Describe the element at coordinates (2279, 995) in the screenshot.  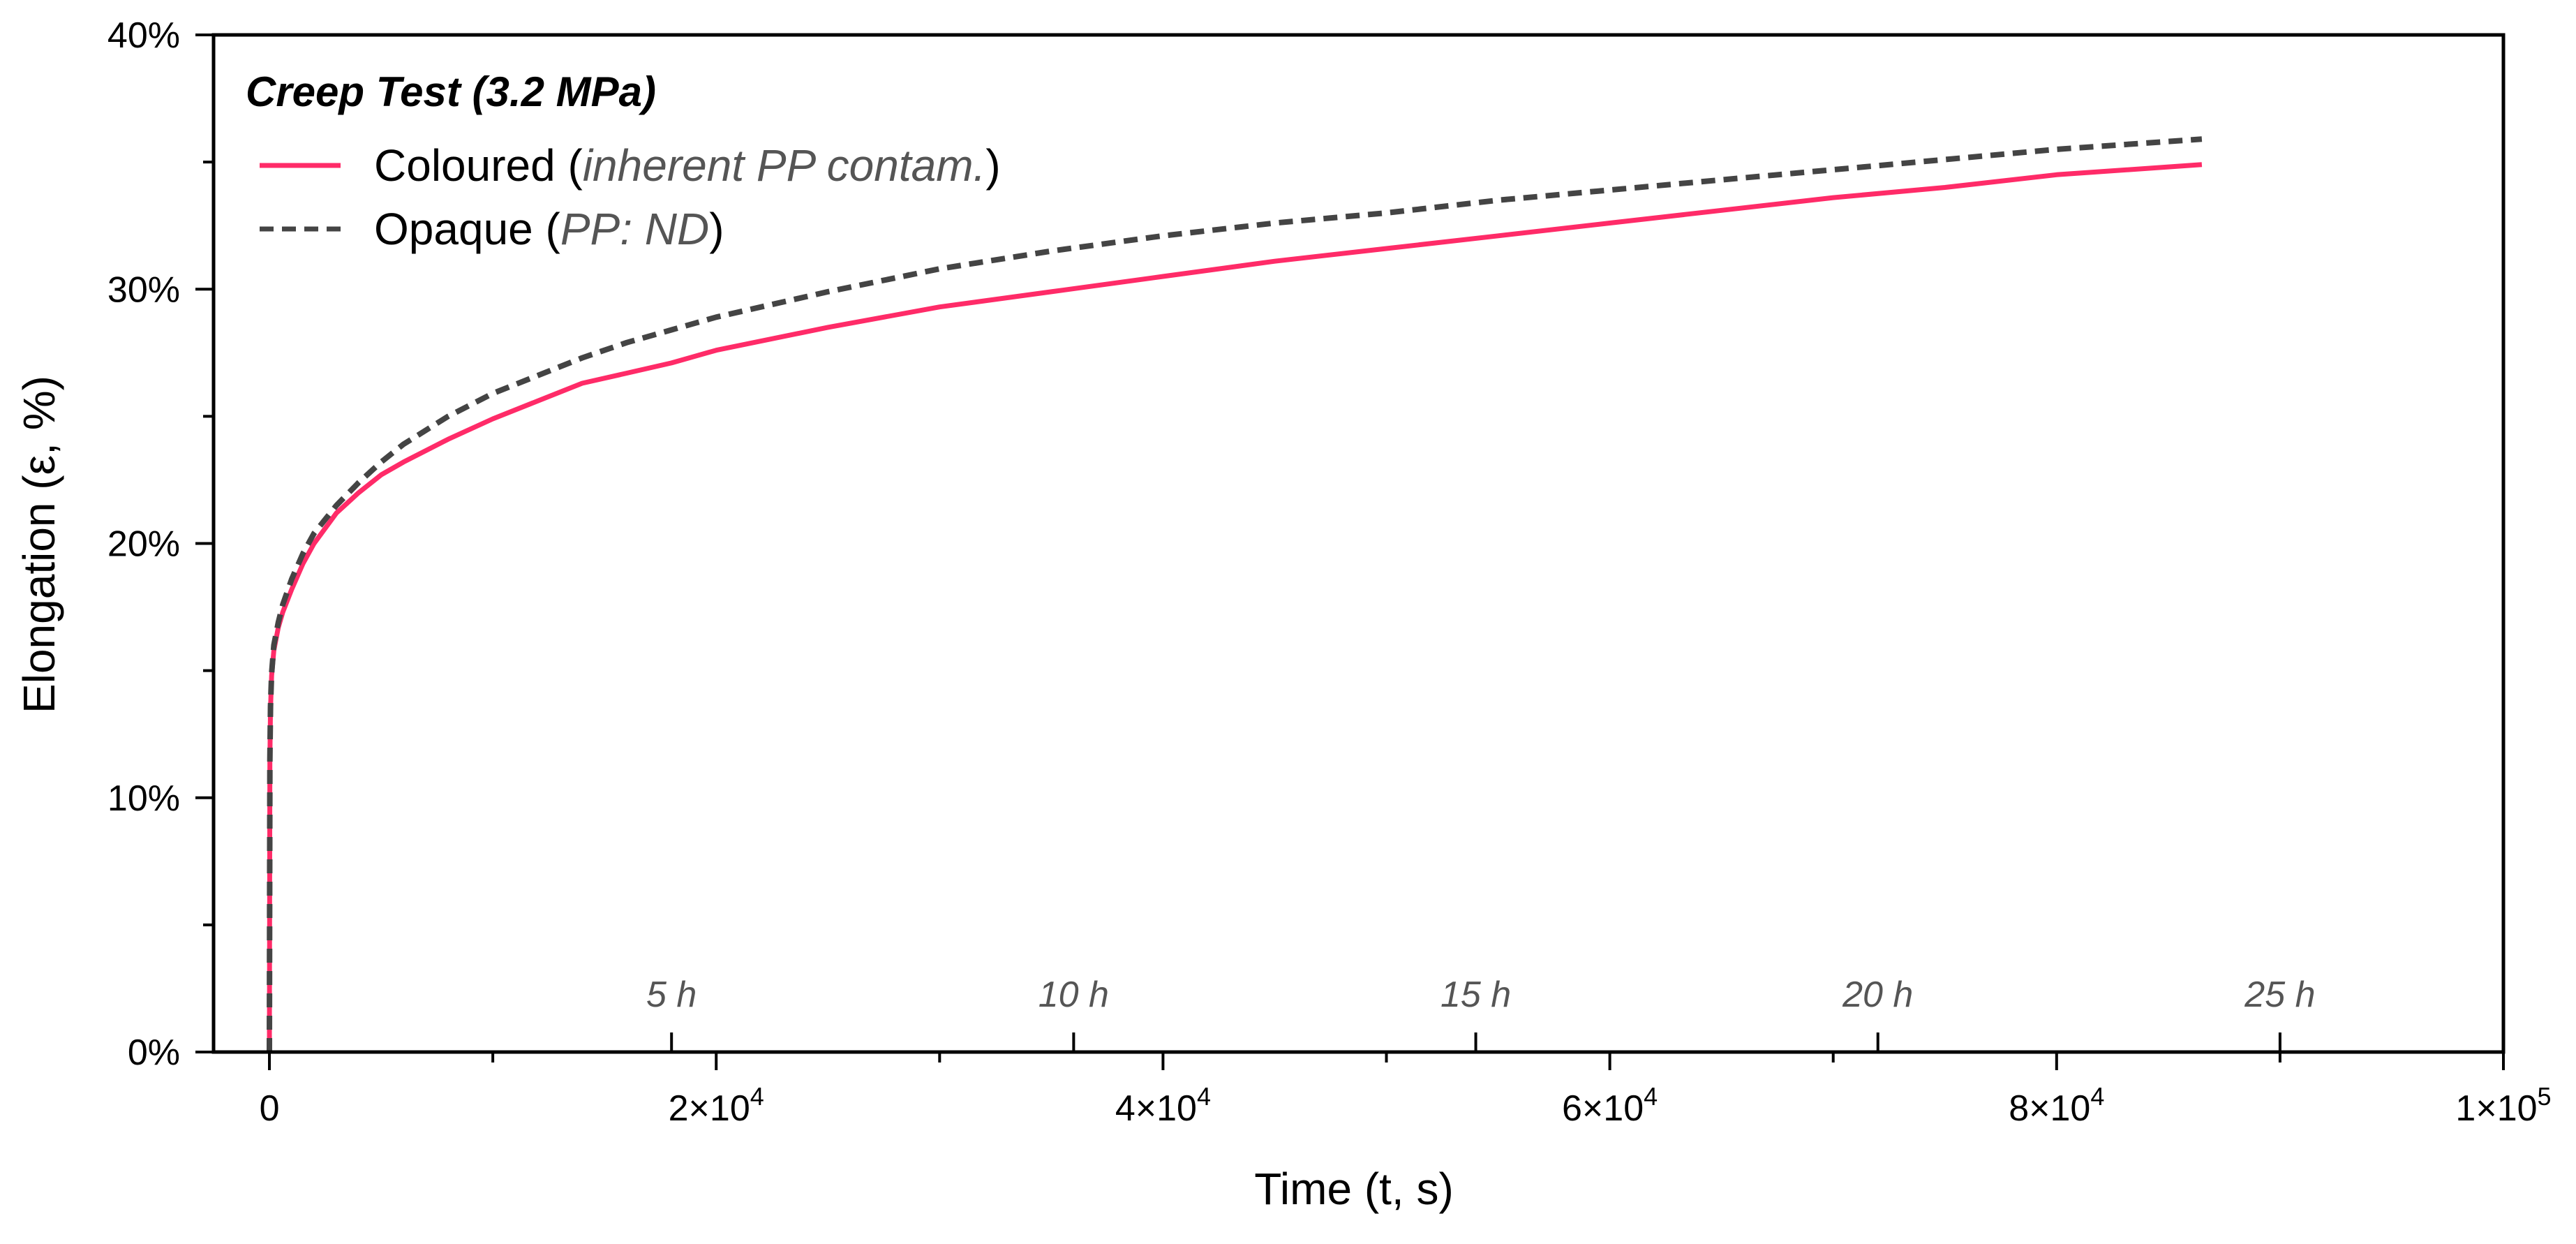
I see `hour-marker-label: 25 h` at that location.